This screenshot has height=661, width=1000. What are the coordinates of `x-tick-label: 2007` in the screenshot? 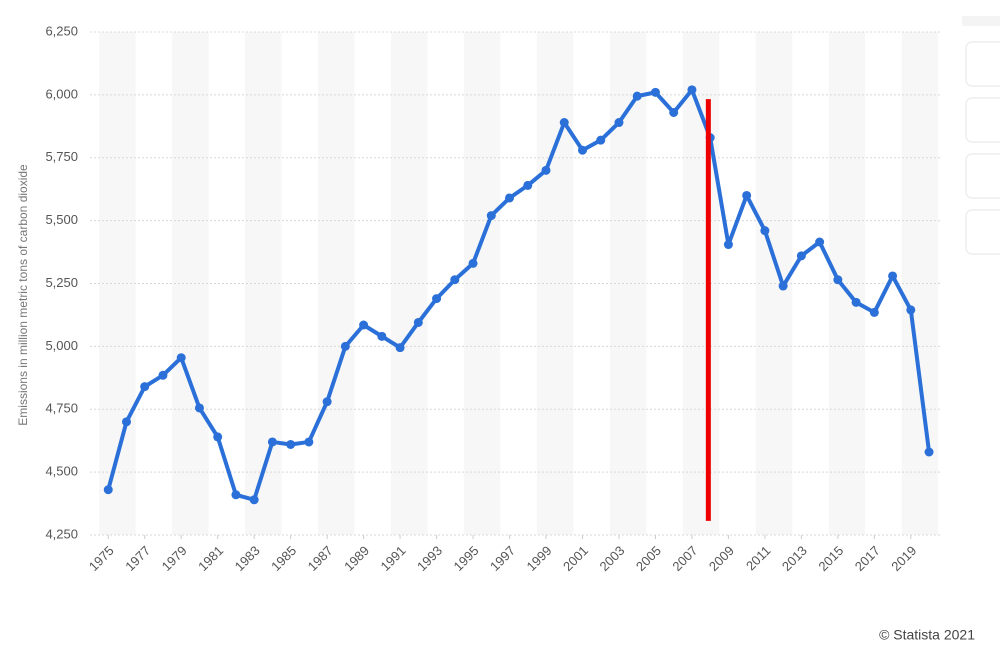 It's located at (684, 558).